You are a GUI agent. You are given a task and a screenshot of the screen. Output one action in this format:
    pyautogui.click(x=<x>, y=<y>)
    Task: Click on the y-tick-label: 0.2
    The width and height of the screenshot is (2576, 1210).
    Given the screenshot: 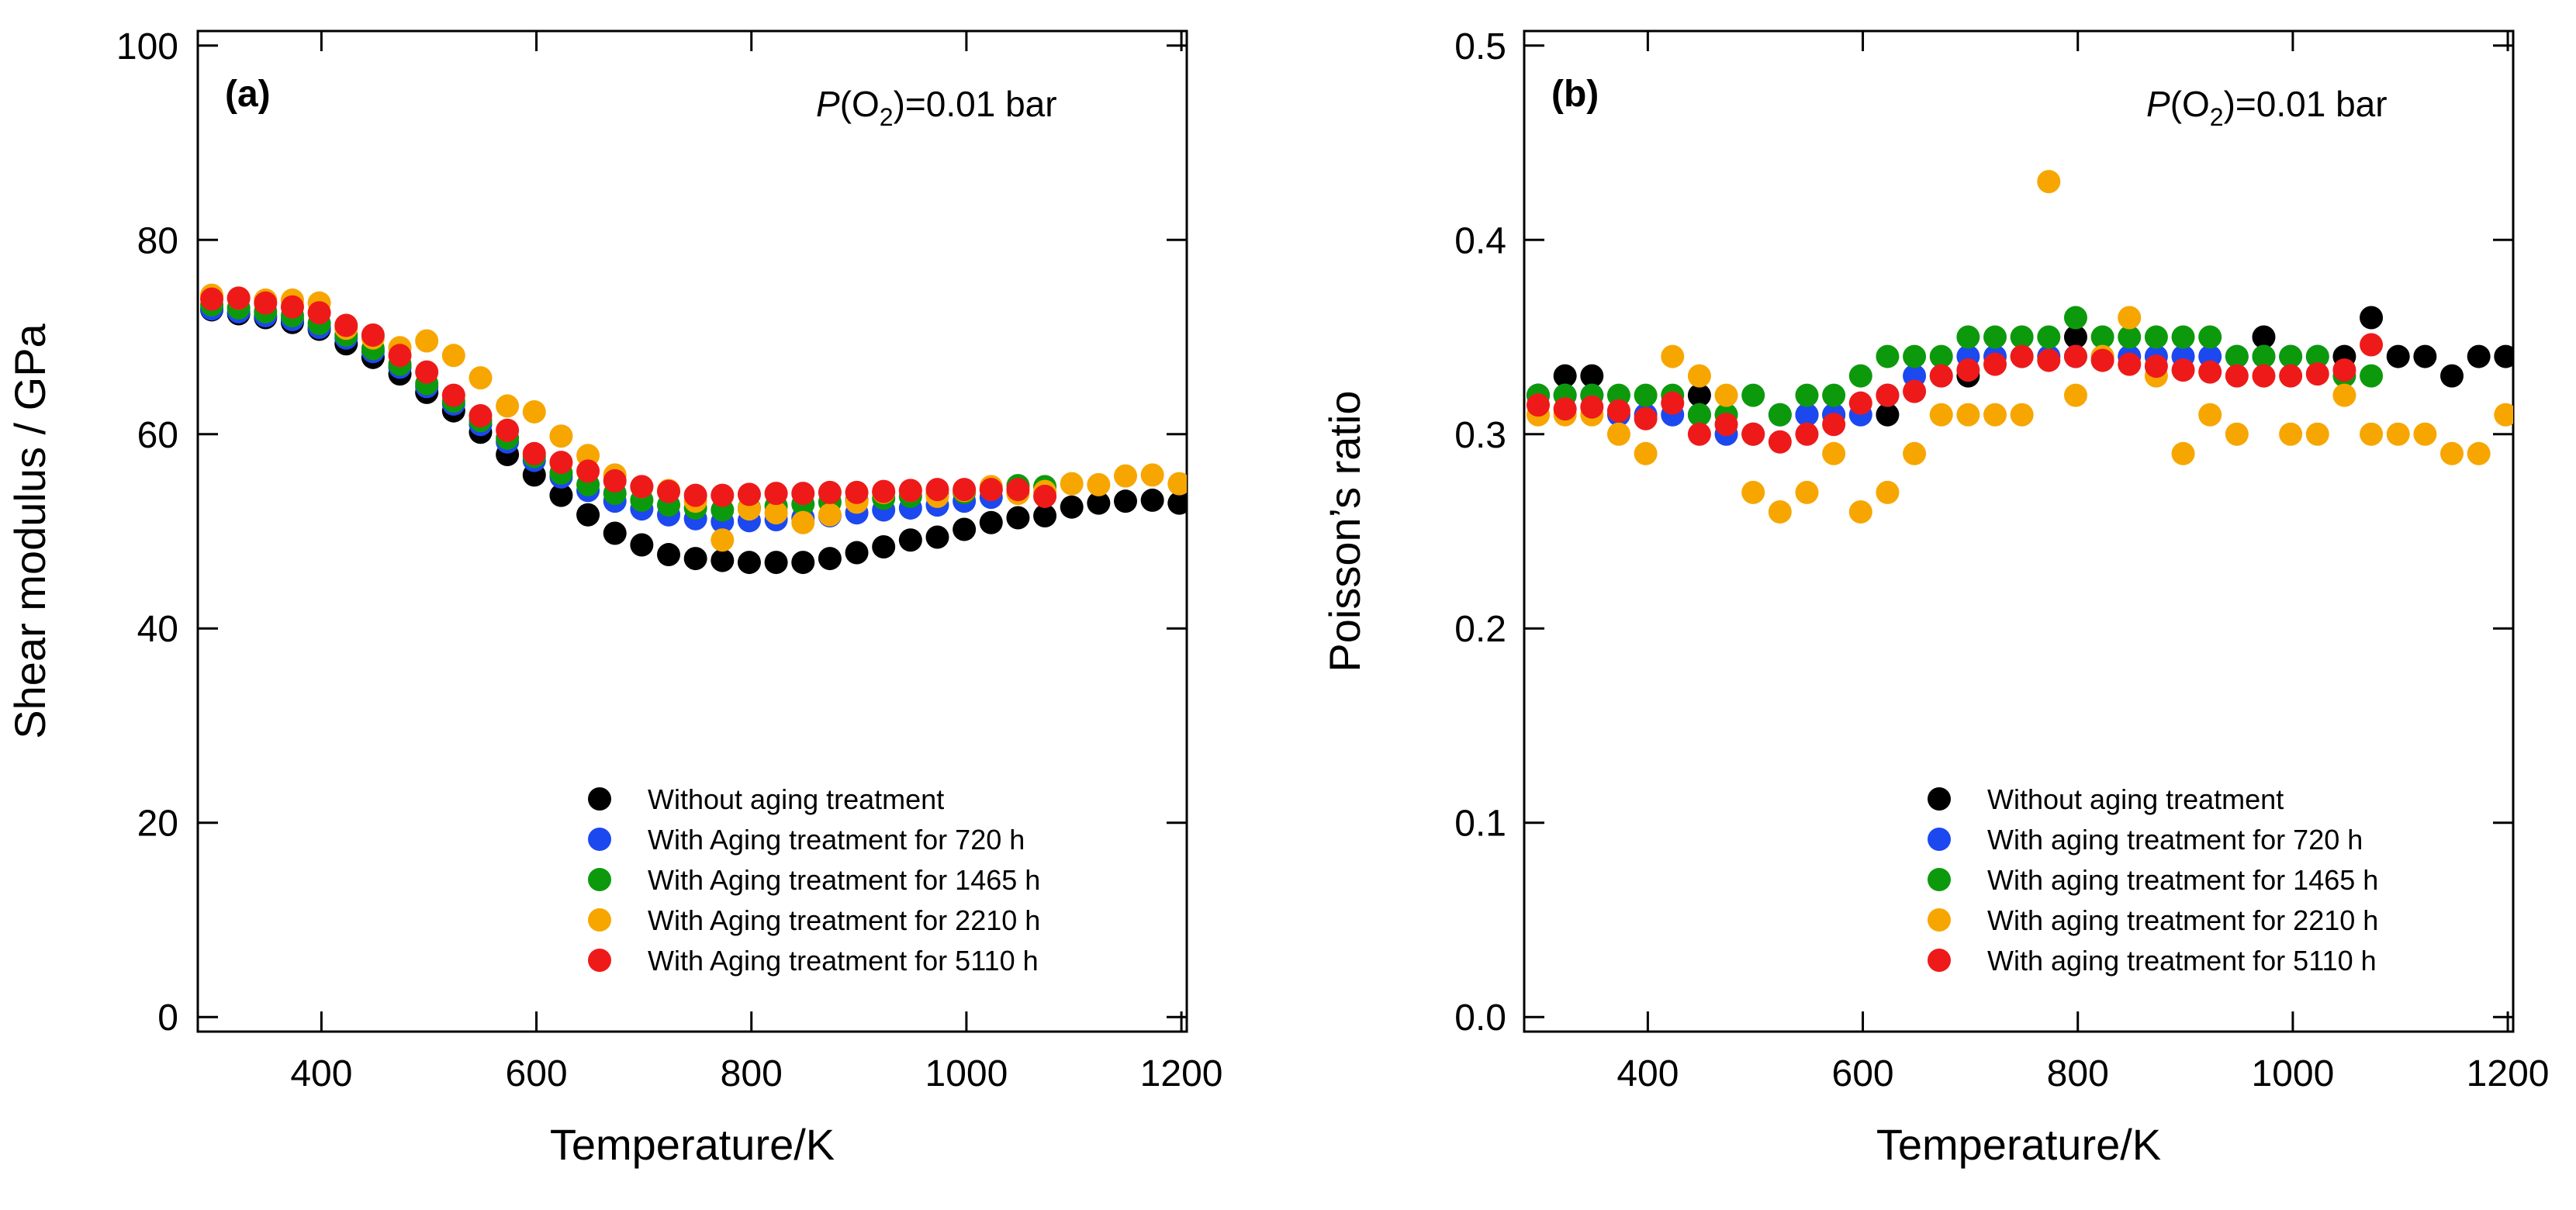 What is the action you would take?
    pyautogui.click(x=1480, y=629)
    